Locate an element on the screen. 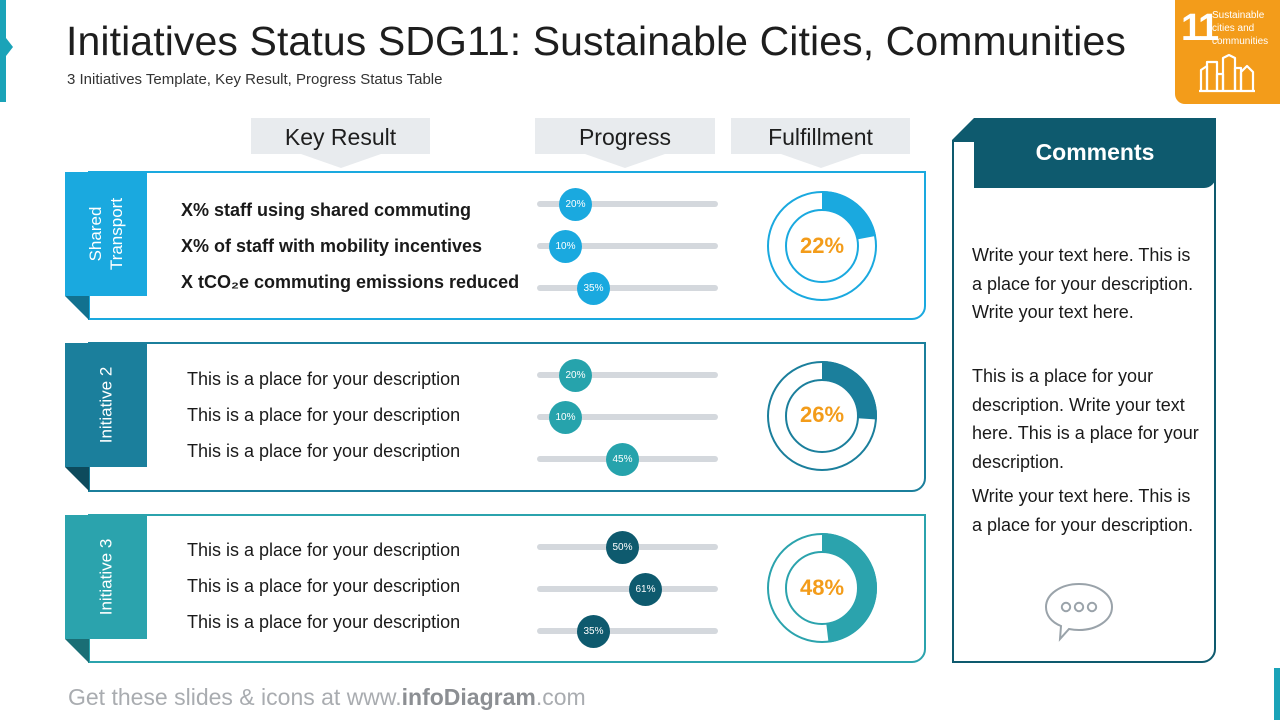  initiative-tab: Shared Transport is located at coordinates (106, 234).